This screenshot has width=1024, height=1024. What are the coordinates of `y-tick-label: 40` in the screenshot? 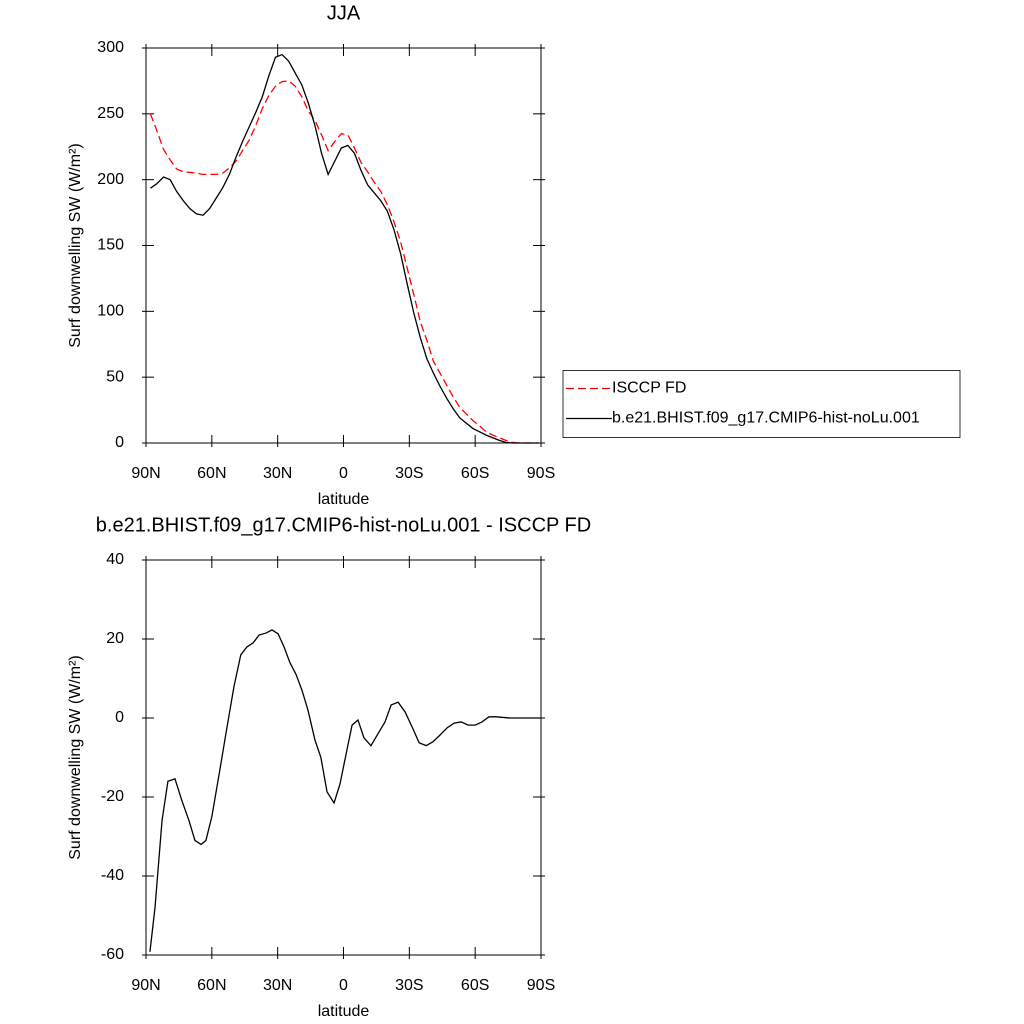 It's located at (115, 559).